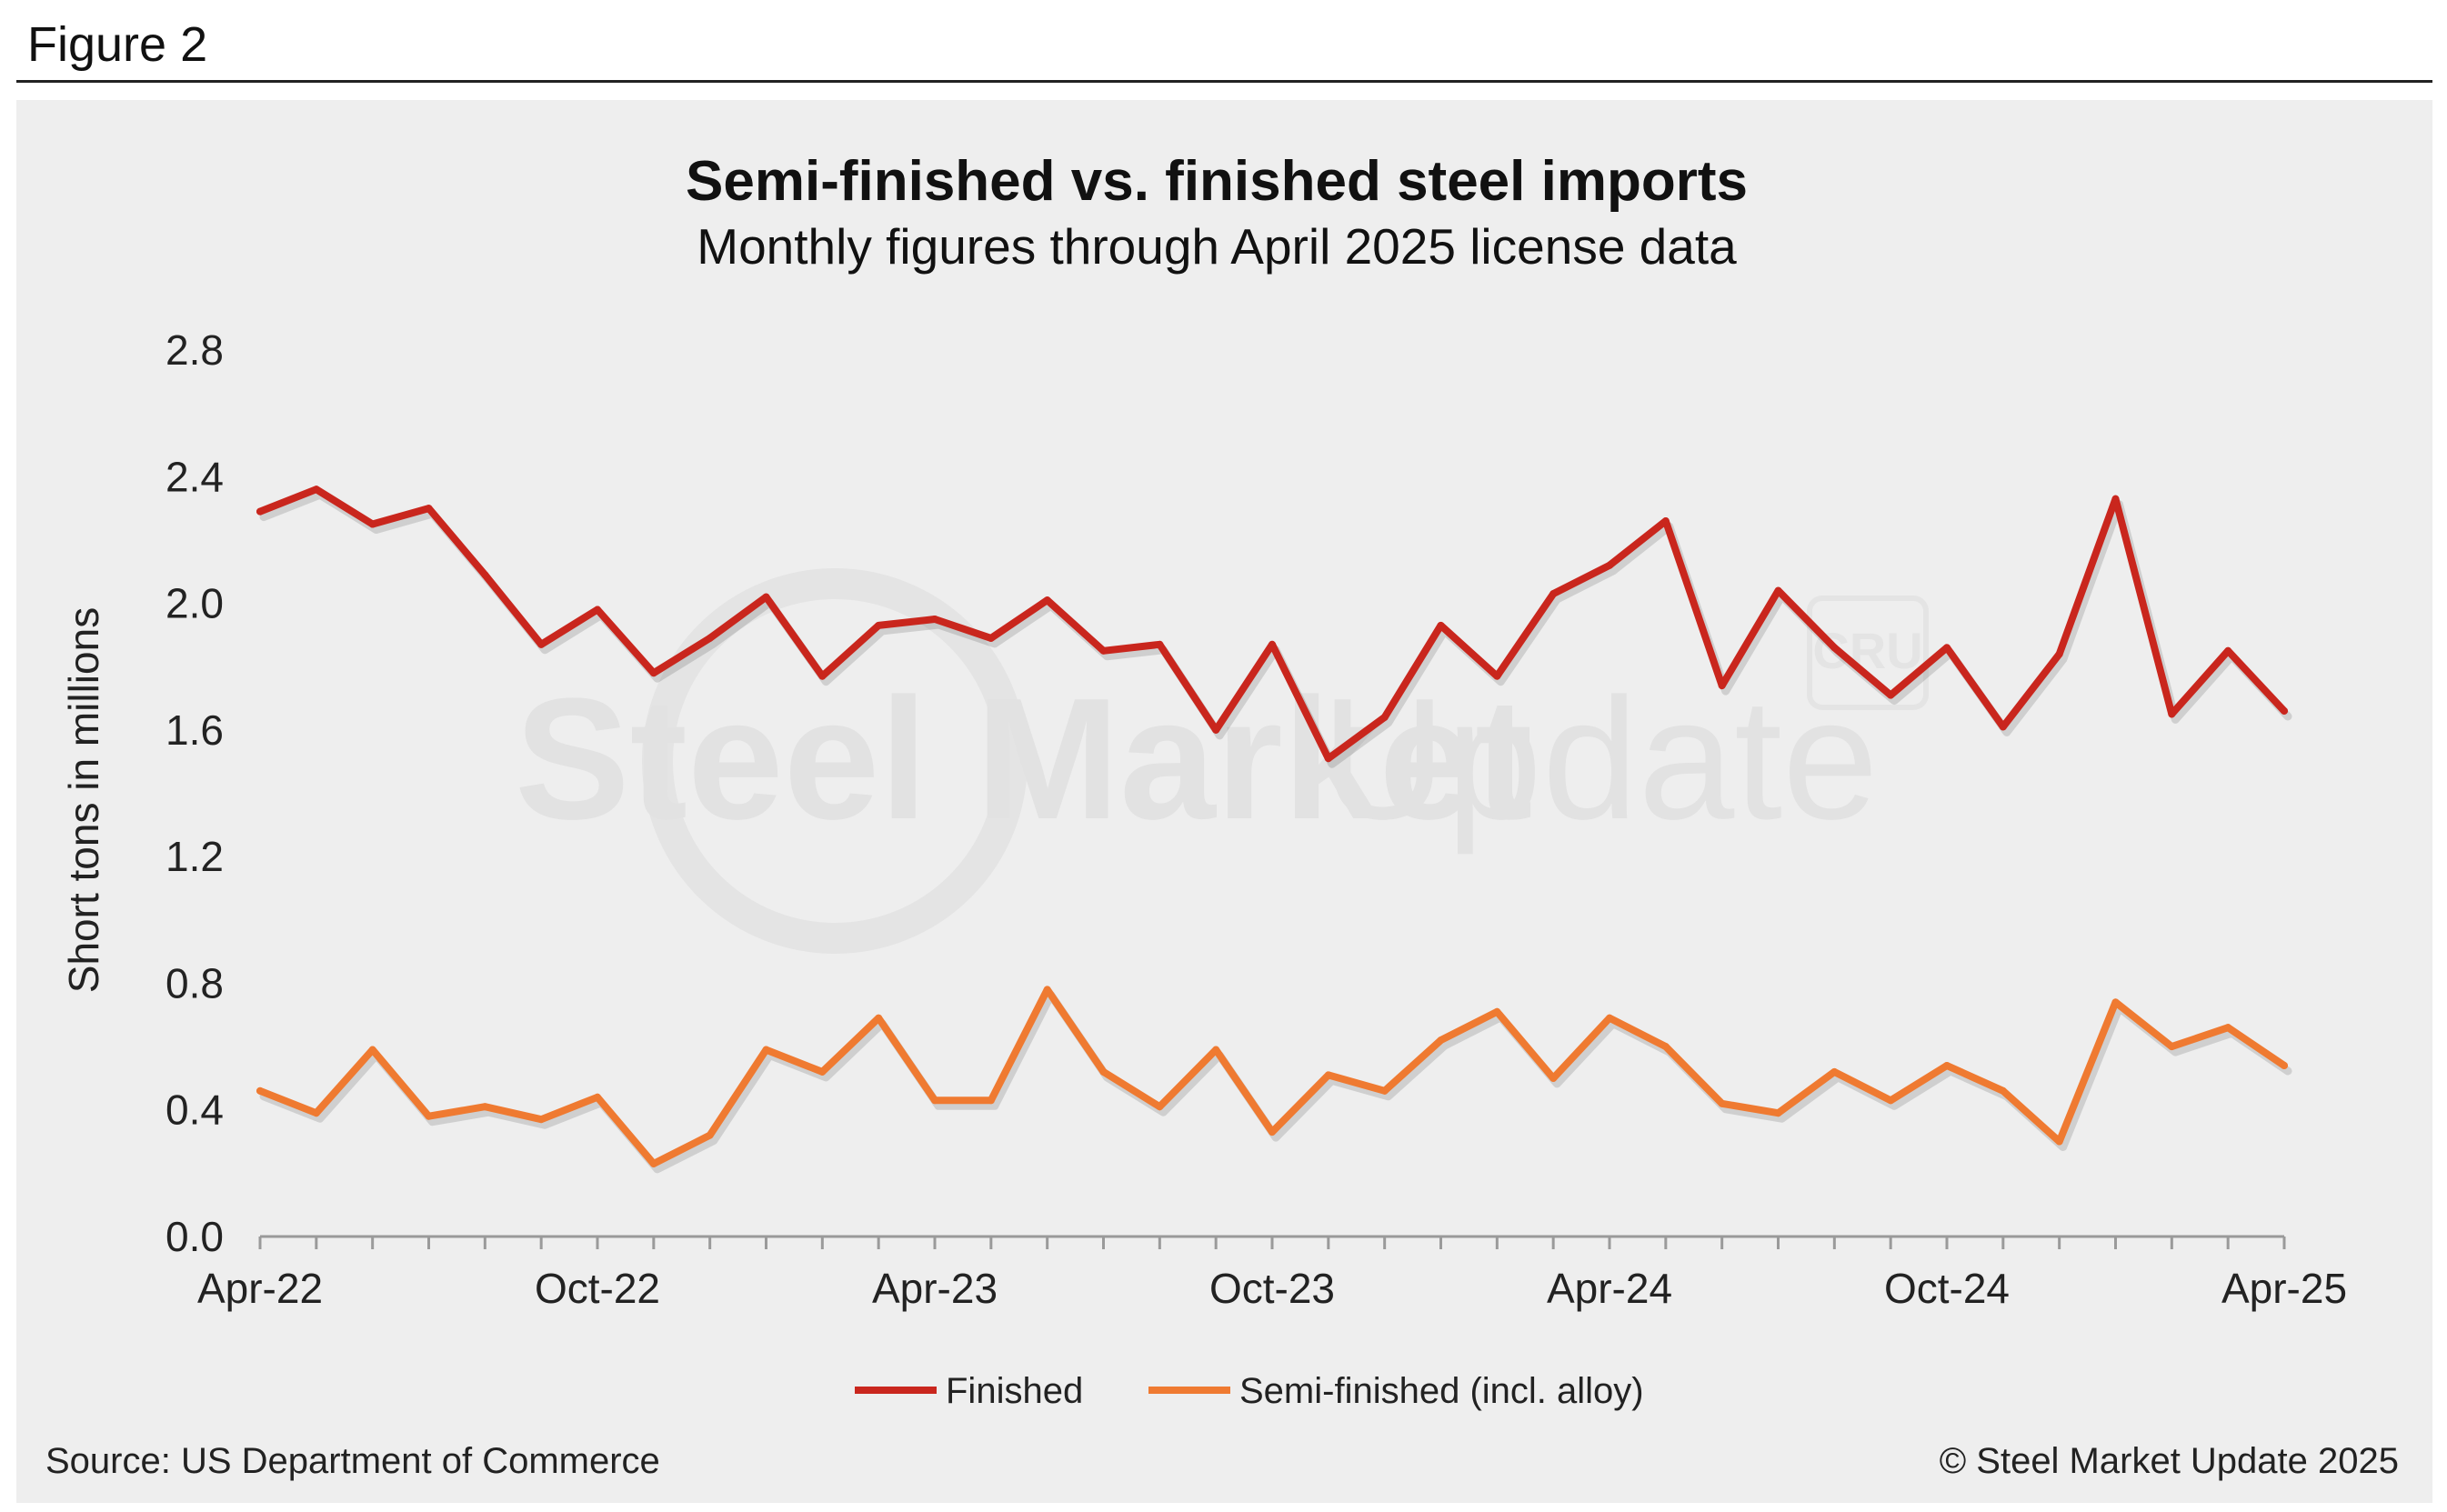 This screenshot has width=2447, height=1512. I want to click on legend: Finished Semi-finished (incl. alloy), so click(1249, 1391).